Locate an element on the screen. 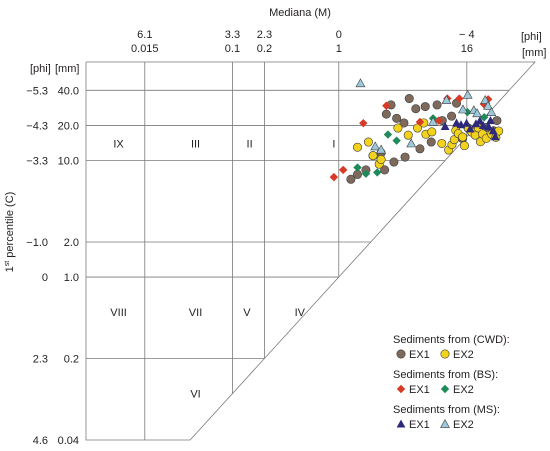 This screenshot has width=550, height=451. x-unit-phi: [phi] is located at coordinates (531, 37).